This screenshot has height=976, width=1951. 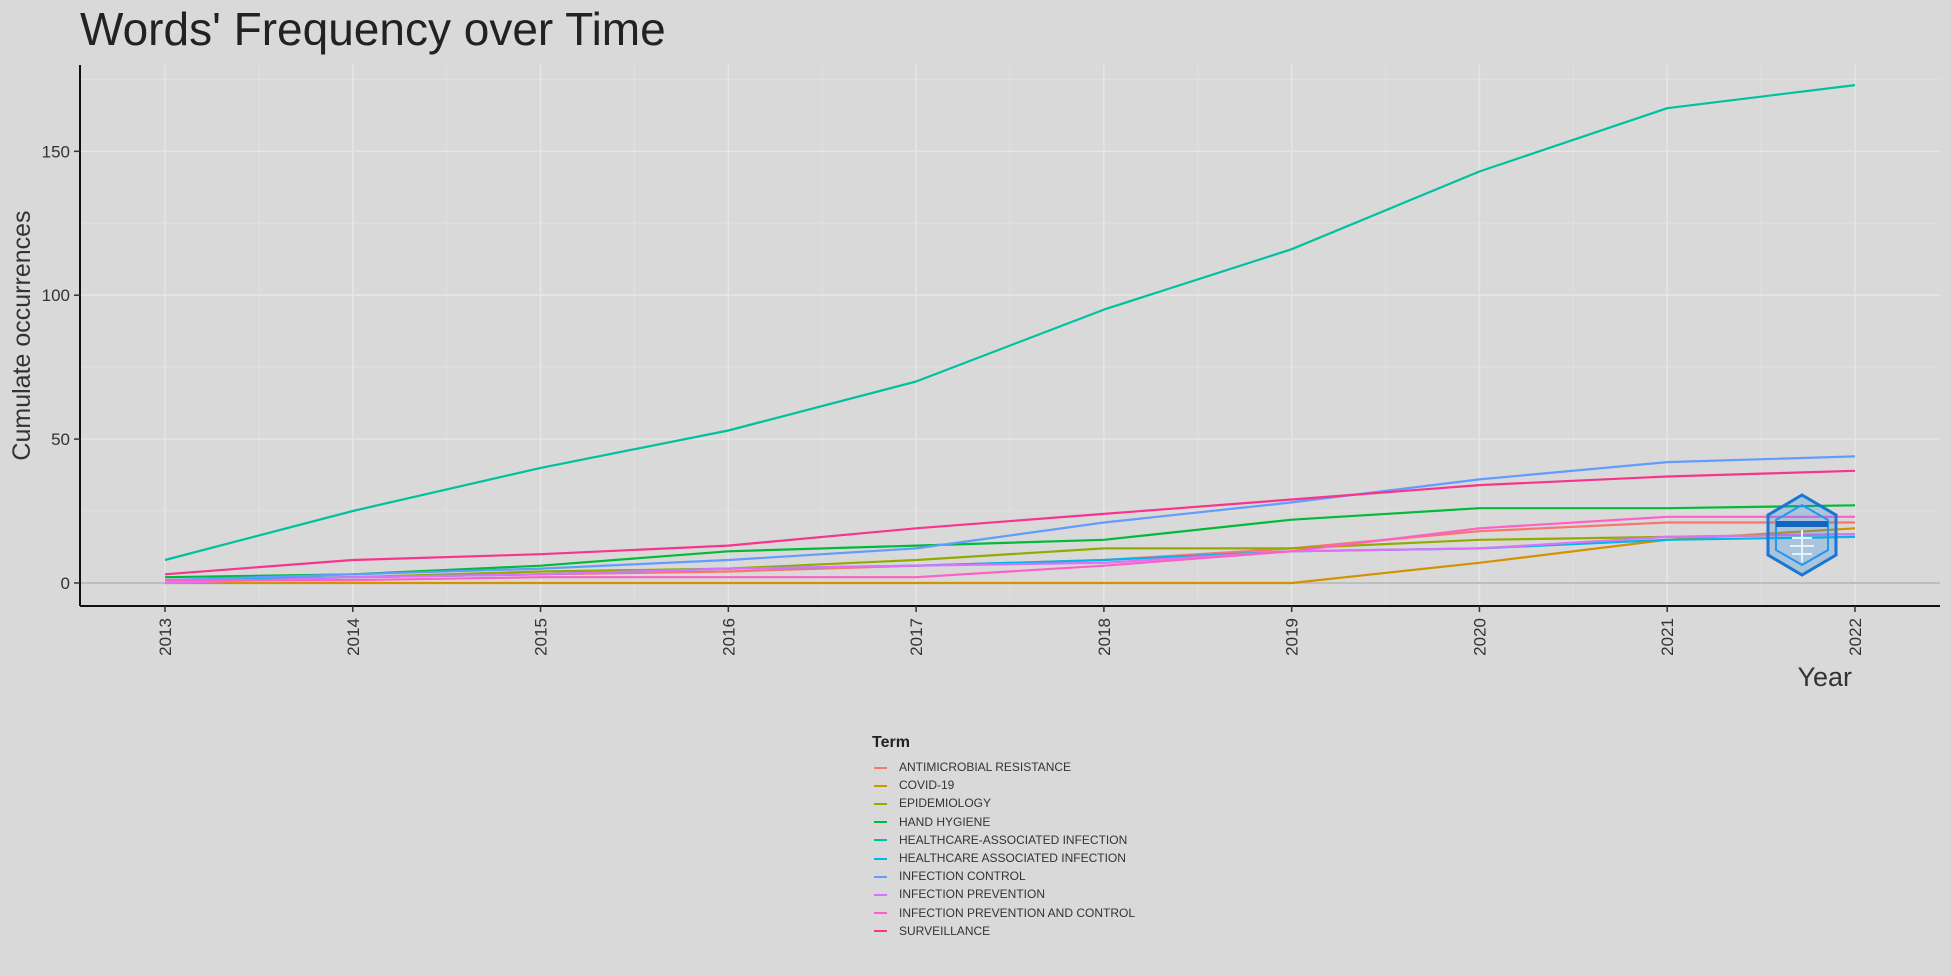 What do you see at coordinates (891, 742) in the screenshot?
I see `legend-title: Term` at bounding box center [891, 742].